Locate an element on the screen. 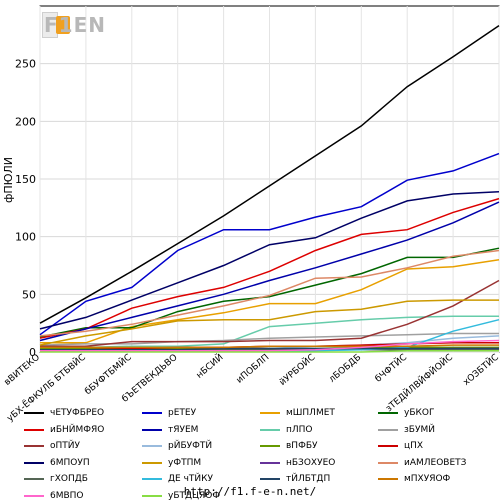 This screenshot has height=503, width=500. legend-item: уБТДЦЯОФ is located at coordinates (181, 496).